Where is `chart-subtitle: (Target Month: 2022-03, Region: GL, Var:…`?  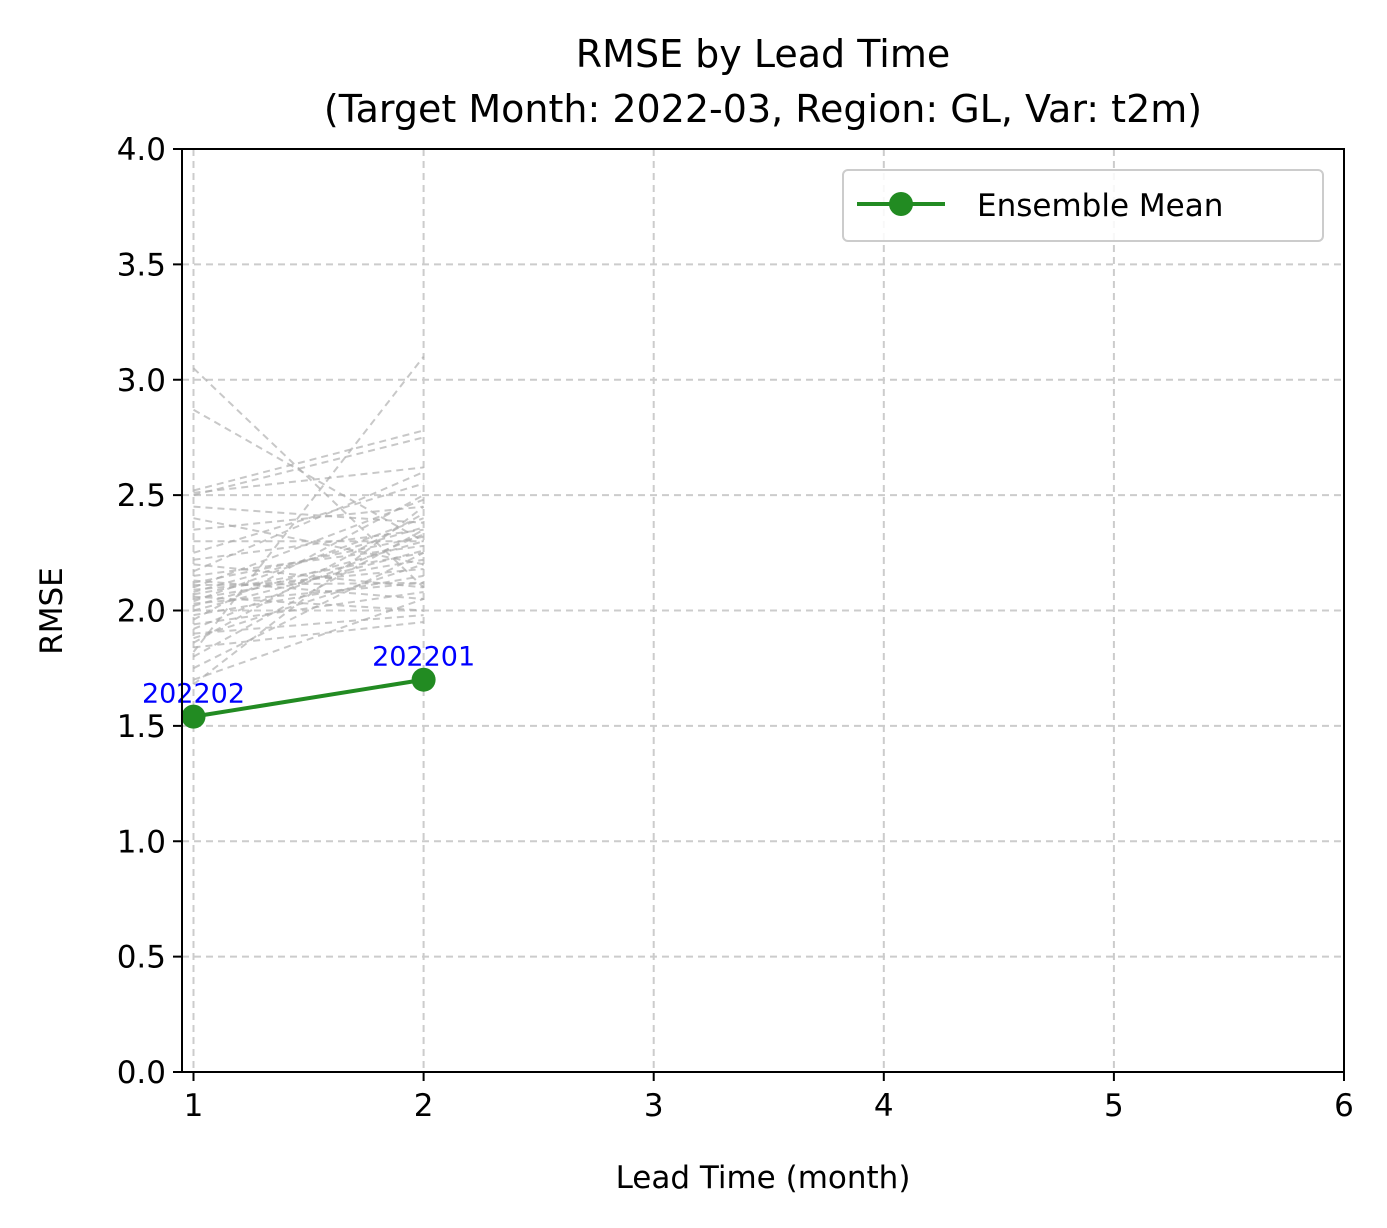 chart-subtitle: (Target Month: 2022-03, Region: GL, Var:… is located at coordinates (763, 109).